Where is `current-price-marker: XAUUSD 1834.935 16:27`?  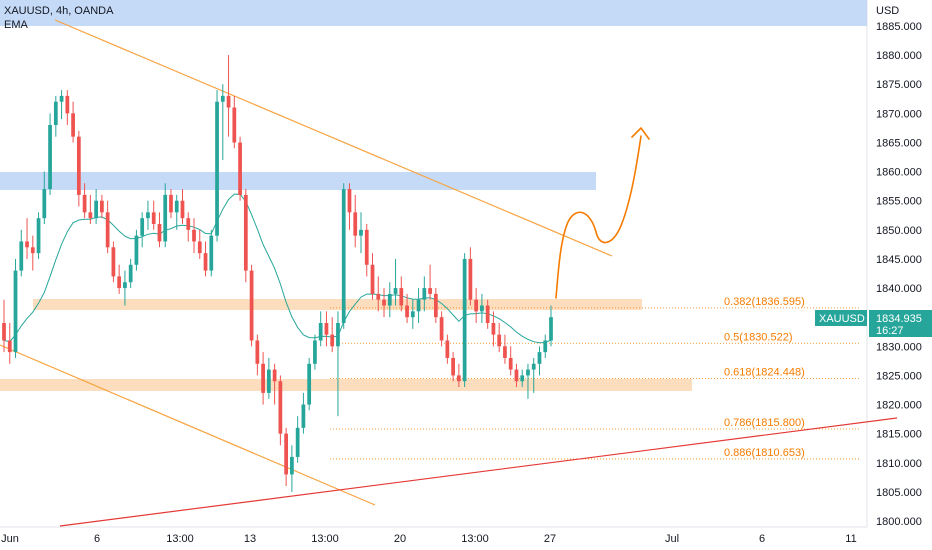 current-price-marker: XAUUSD 1834.935 16:27 is located at coordinates (873, 323).